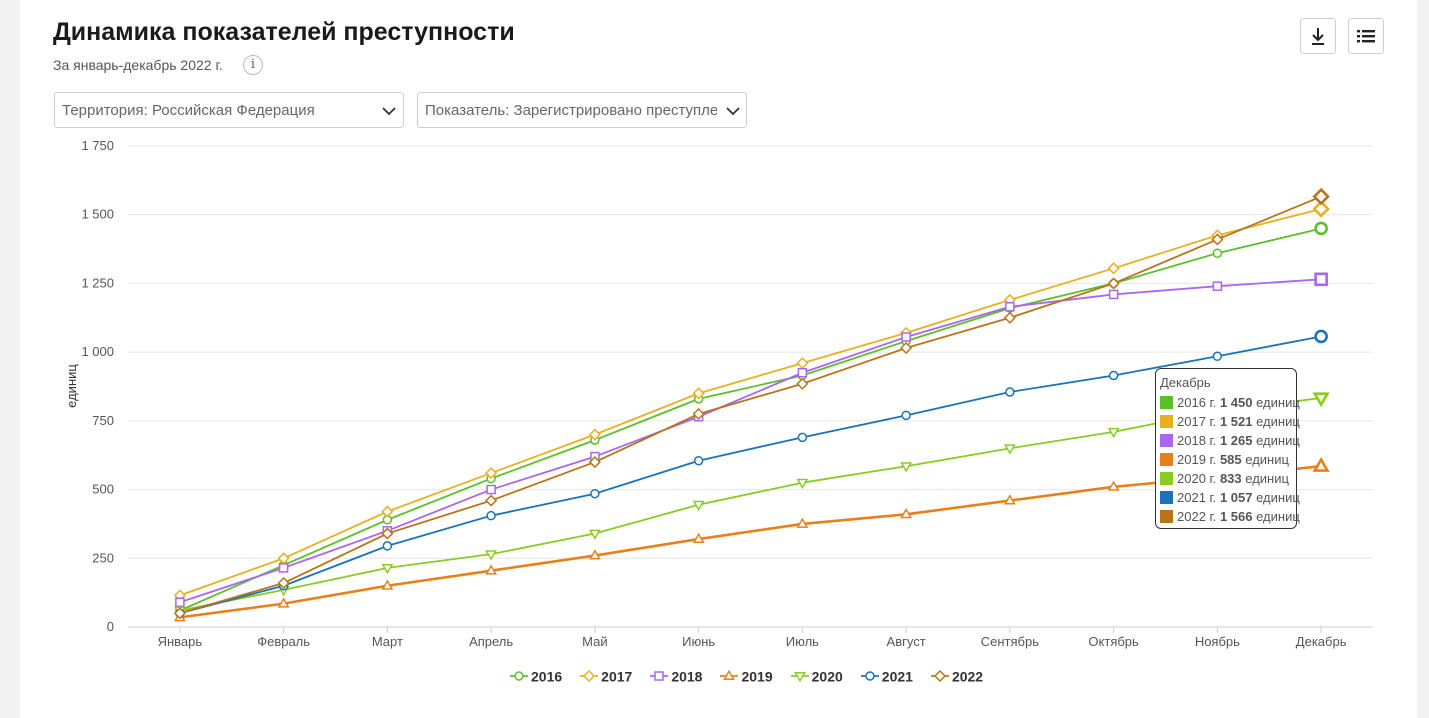  Describe the element at coordinates (389, 111) in the screenshot. I see `chevron-down-icon` at that location.